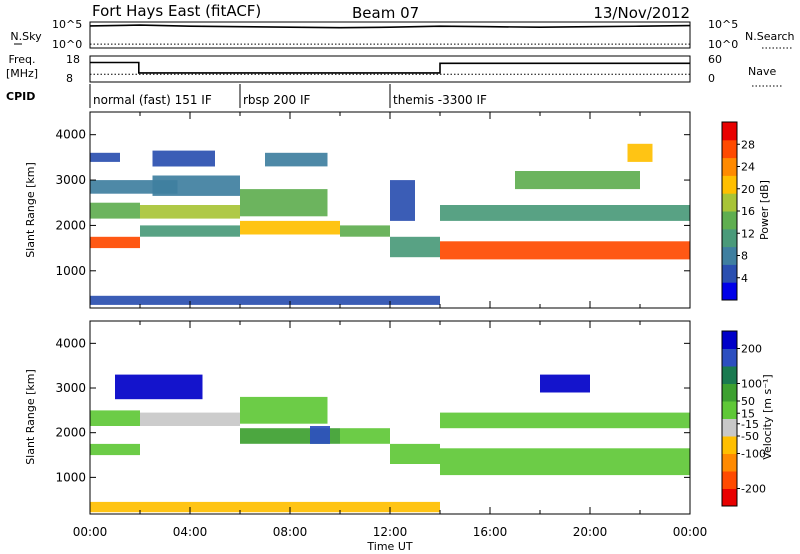 This screenshot has height=554, width=800. What do you see at coordinates (770, 36) in the screenshot?
I see `noise-search-label: N.Search` at bounding box center [770, 36].